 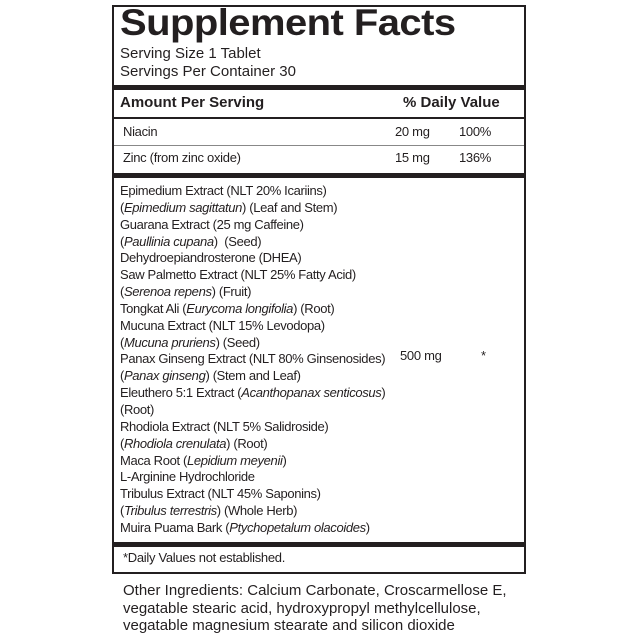 I want to click on ingredient-line: (Rhodiola crenulata) (Root), so click(x=252, y=444).